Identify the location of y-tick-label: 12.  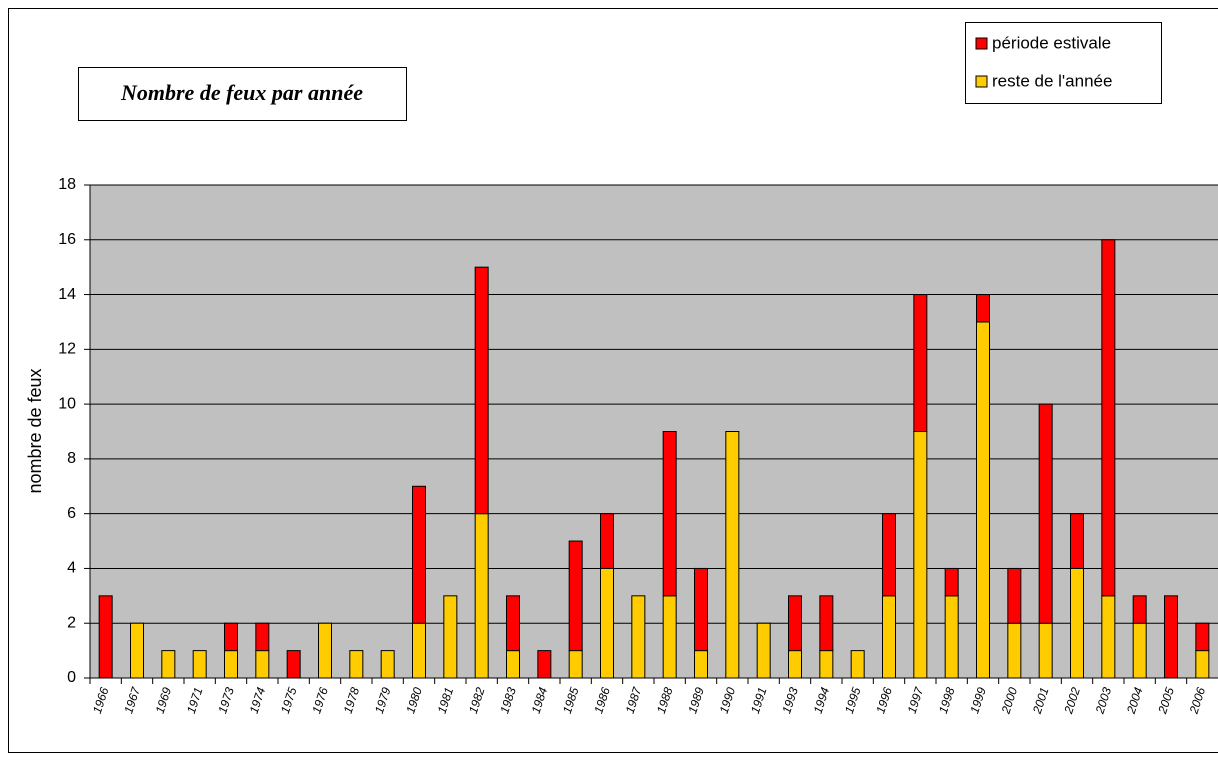
(67, 349).